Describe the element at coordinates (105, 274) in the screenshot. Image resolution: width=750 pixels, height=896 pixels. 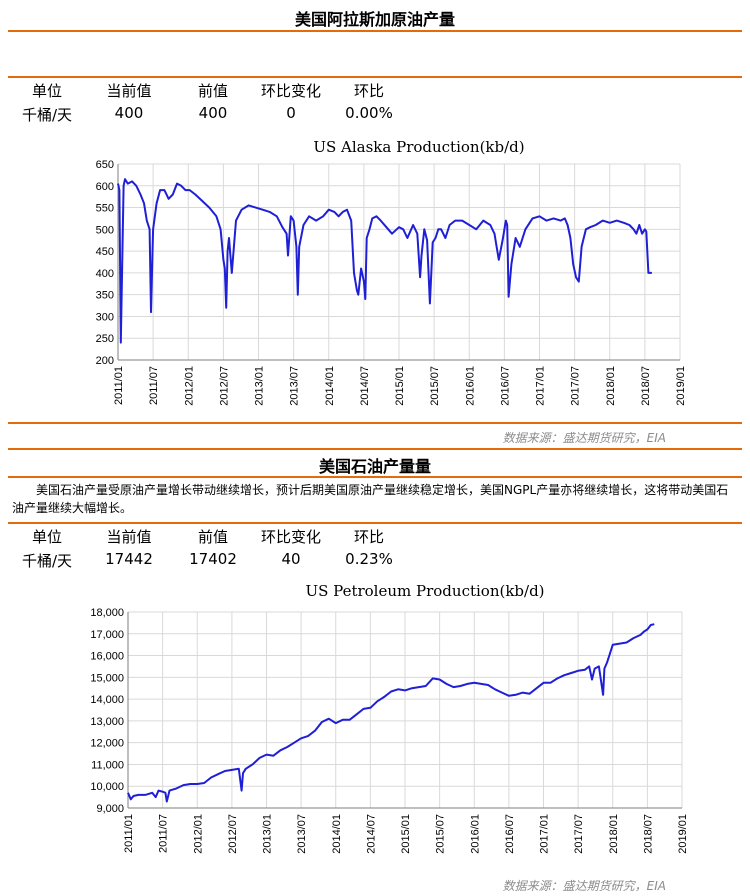
I see `y-tick-label: 400` at that location.